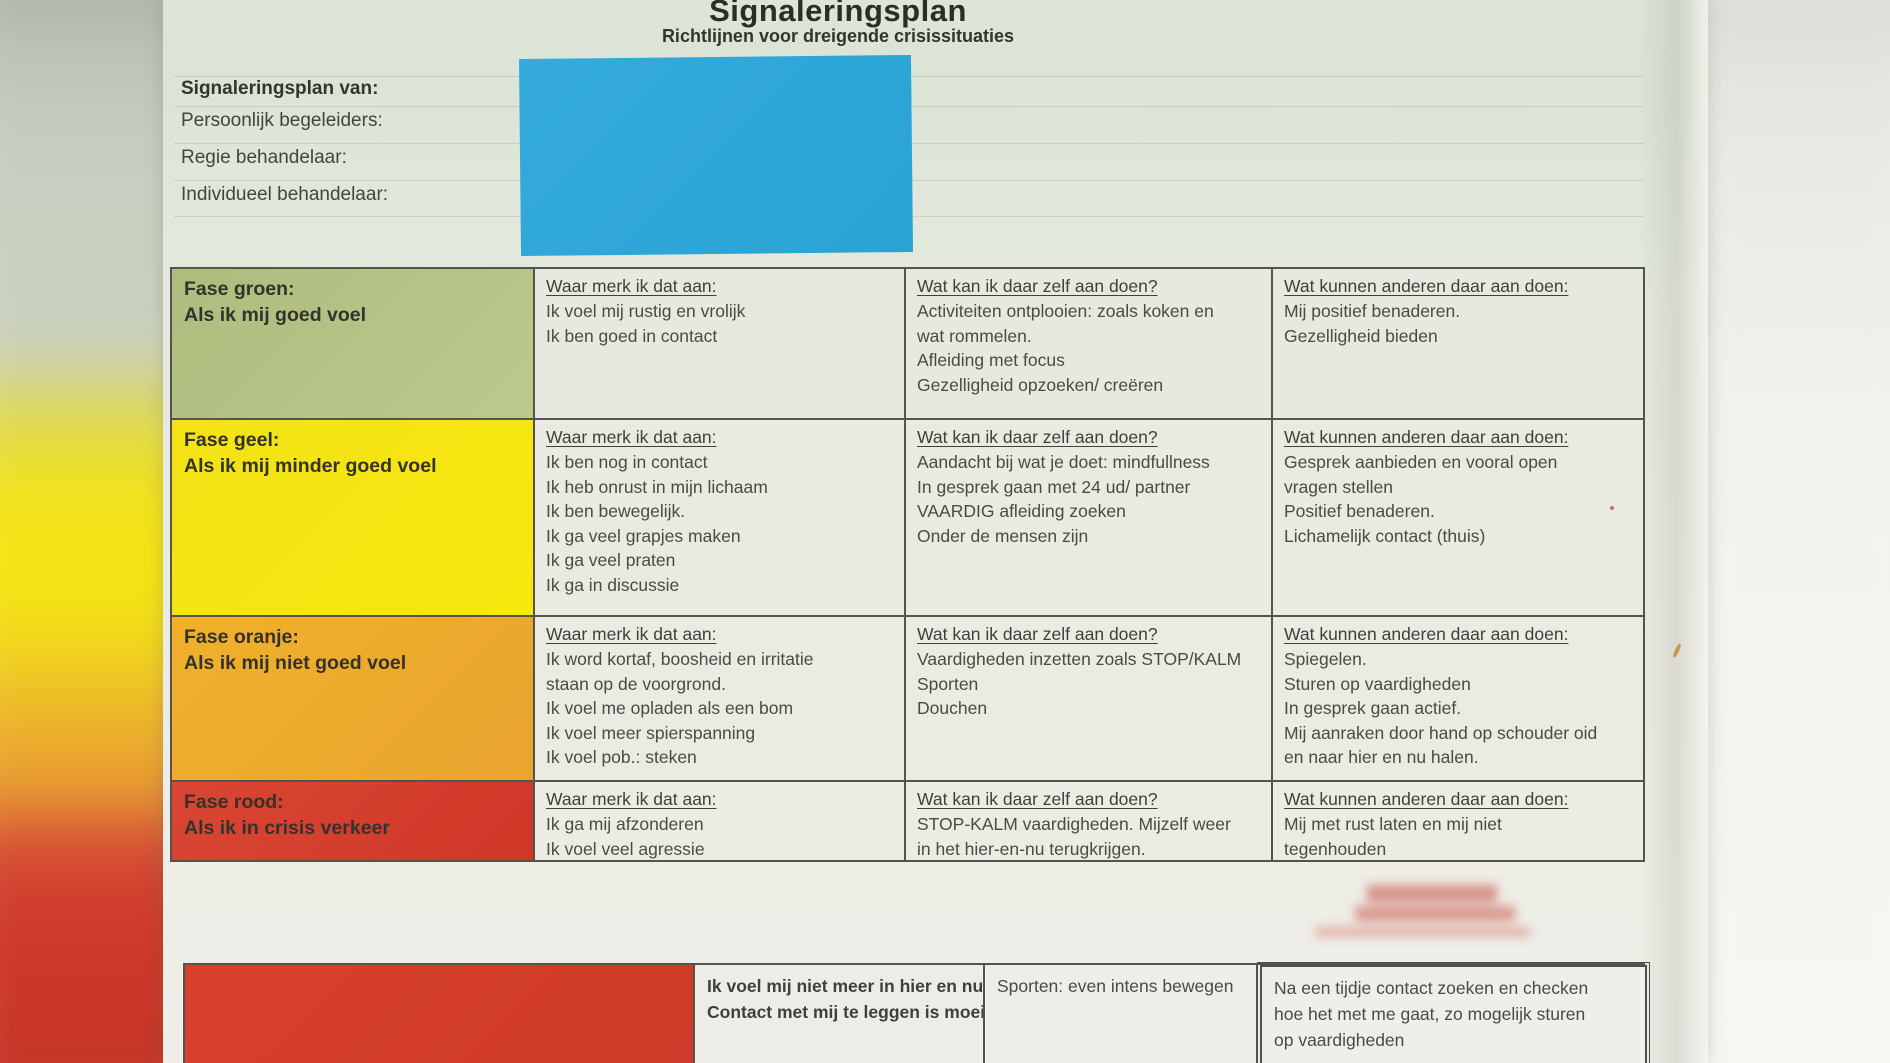 This screenshot has height=1063, width=1890. Describe the element at coordinates (1441, 732) in the screenshot. I see `text-line: Mij aanraken door hand op schouder oid` at that location.